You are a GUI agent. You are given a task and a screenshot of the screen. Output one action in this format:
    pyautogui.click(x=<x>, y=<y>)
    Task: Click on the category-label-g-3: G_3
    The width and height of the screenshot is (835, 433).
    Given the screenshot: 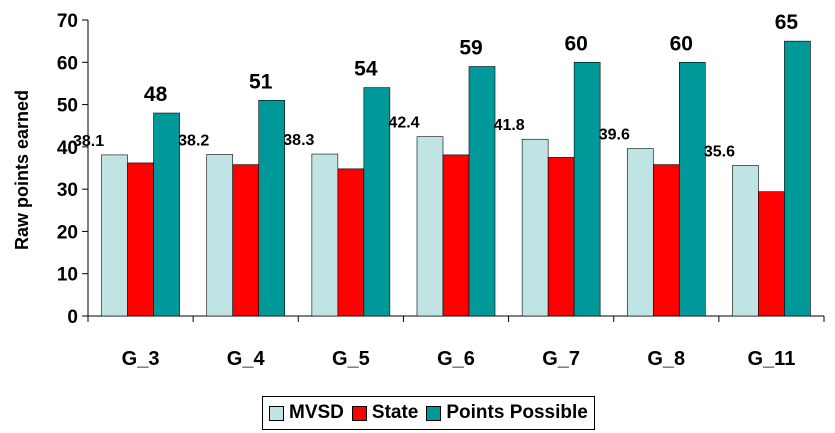 What is the action you would take?
    pyautogui.click(x=141, y=359)
    